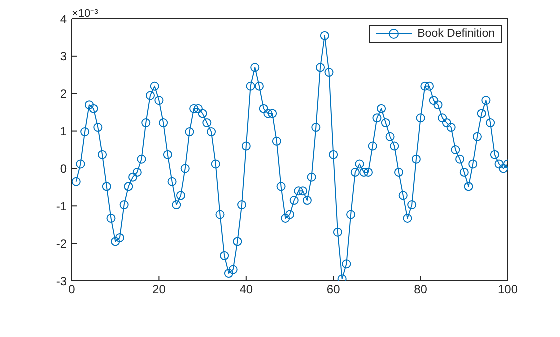 This screenshot has height=337, width=560. What do you see at coordinates (247, 289) in the screenshot?
I see `x-tick-label: 40` at bounding box center [247, 289].